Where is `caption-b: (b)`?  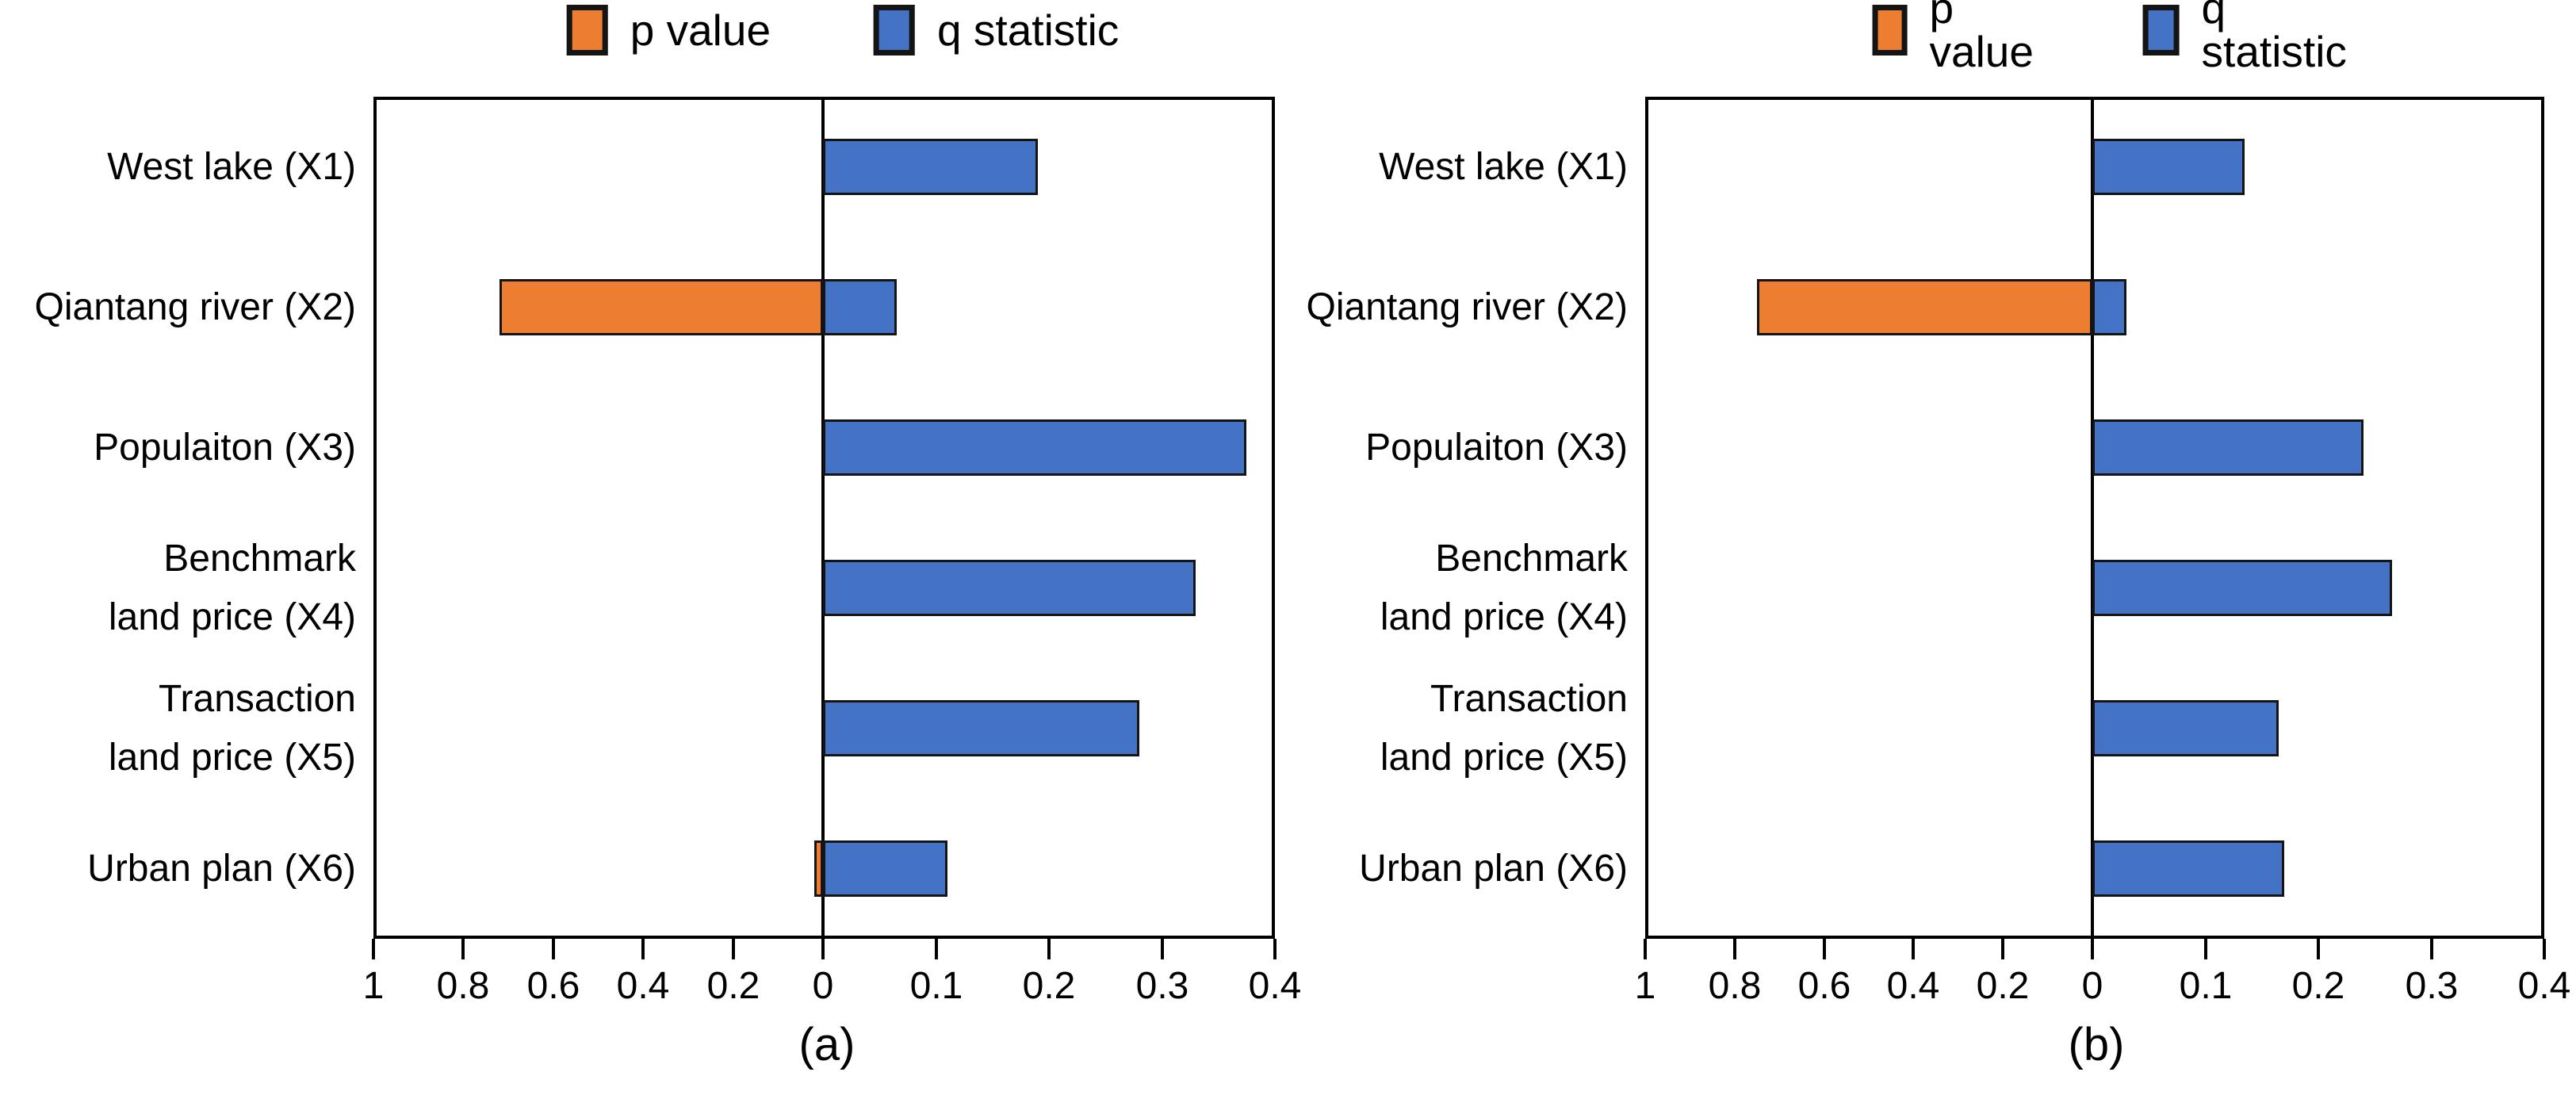 caption-b: (b) is located at coordinates (2096, 1044).